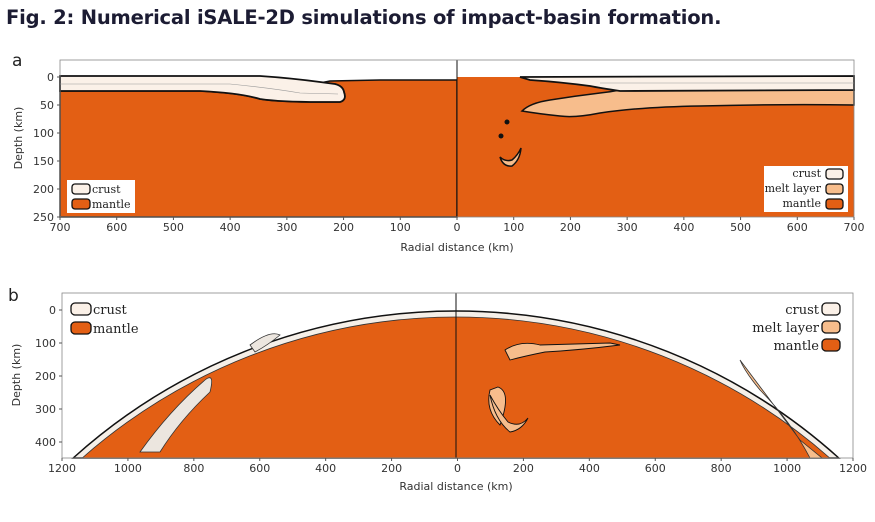  Describe the element at coordinates (45, 409) in the screenshot. I see `y-tick-label: 300` at that location.